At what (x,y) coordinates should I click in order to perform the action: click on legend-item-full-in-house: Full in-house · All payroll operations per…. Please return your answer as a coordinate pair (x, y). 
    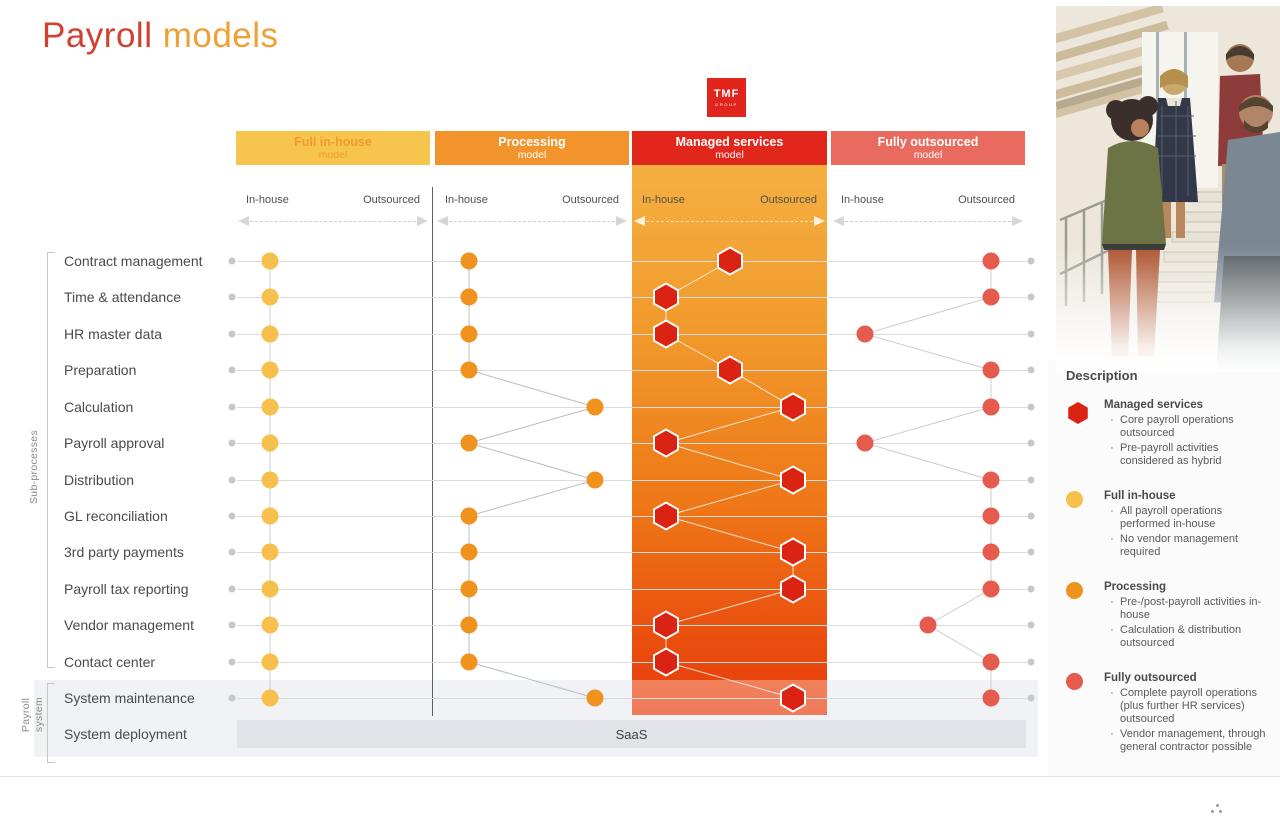
    Looking at the image, I should click on (1169, 525).